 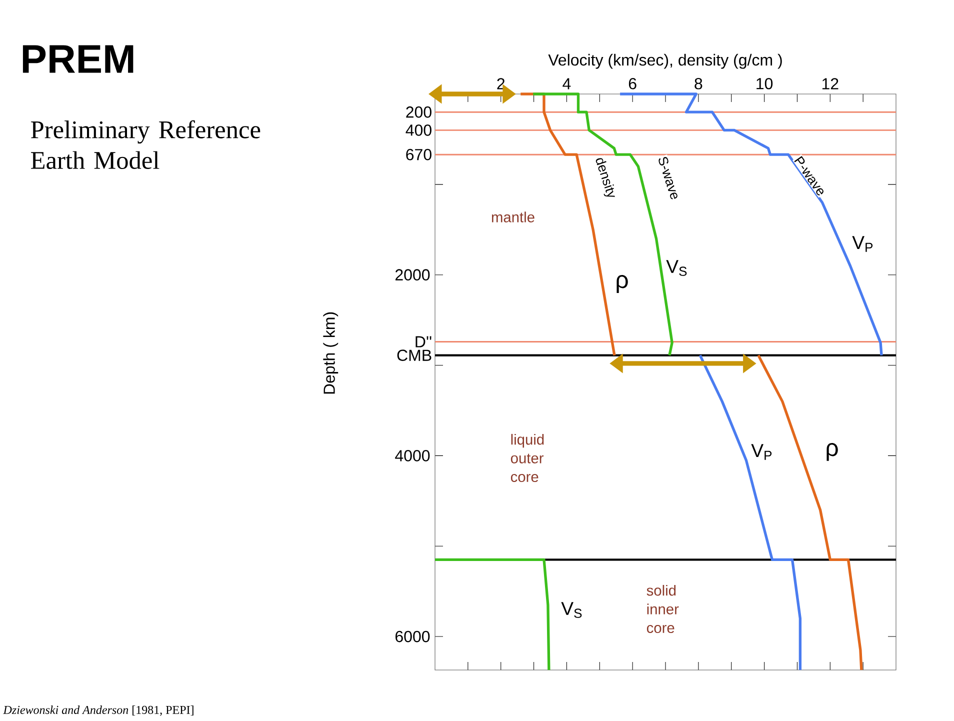 What do you see at coordinates (419, 112) in the screenshot?
I see `ref-line-label: 200` at bounding box center [419, 112].